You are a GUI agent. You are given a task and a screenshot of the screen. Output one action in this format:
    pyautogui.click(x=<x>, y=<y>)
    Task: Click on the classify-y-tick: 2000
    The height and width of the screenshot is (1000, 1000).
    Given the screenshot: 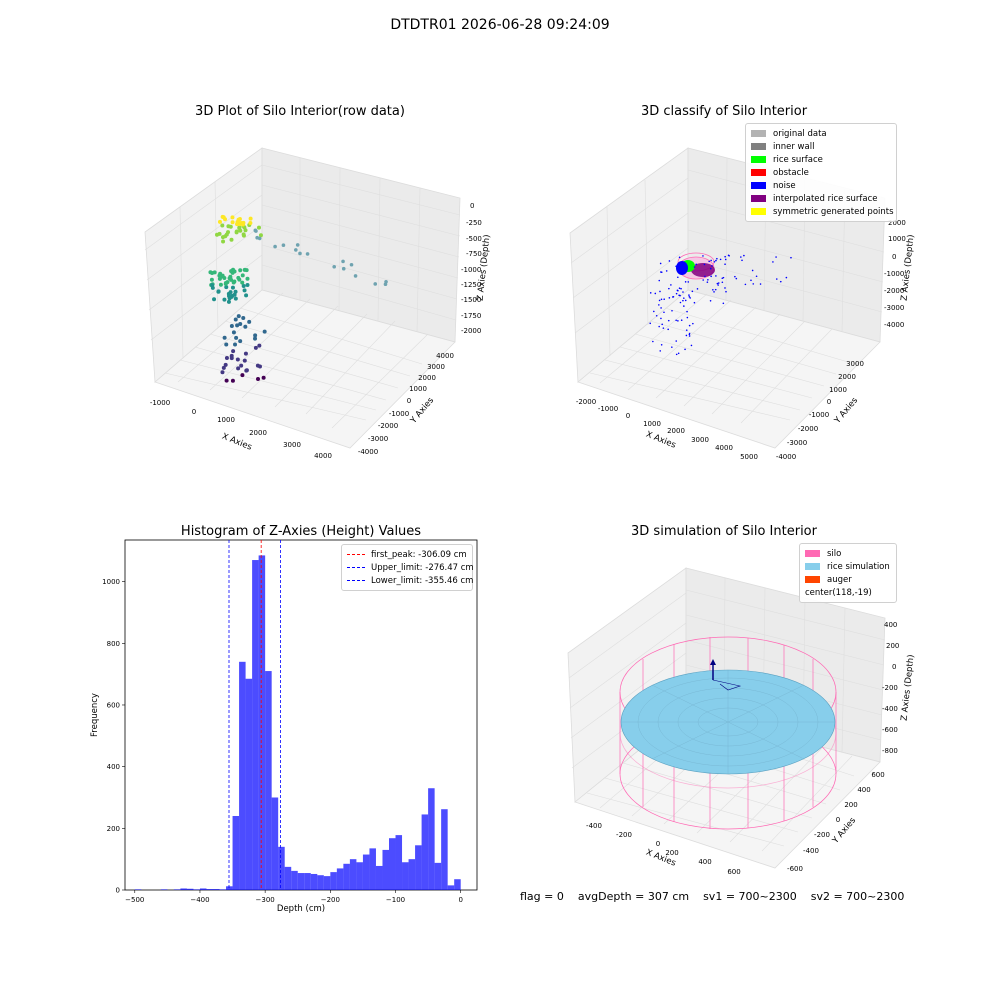 What is the action you would take?
    pyautogui.click(x=847, y=377)
    